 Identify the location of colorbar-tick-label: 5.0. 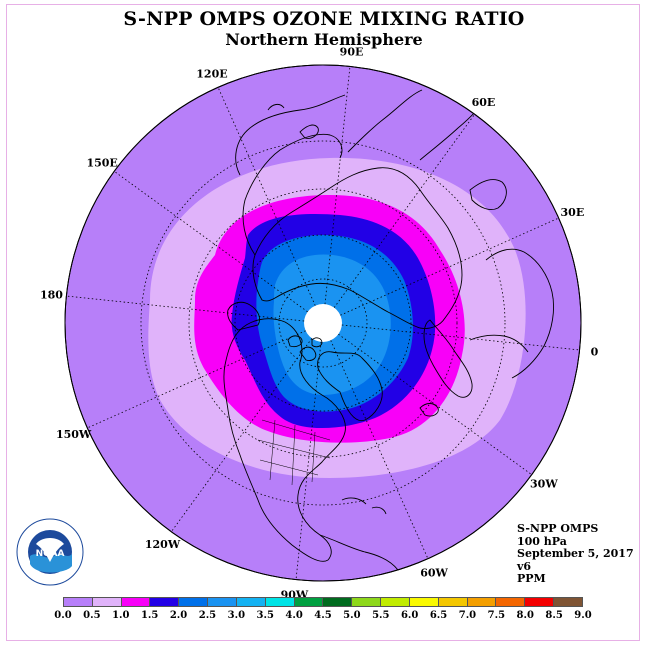
(352, 615).